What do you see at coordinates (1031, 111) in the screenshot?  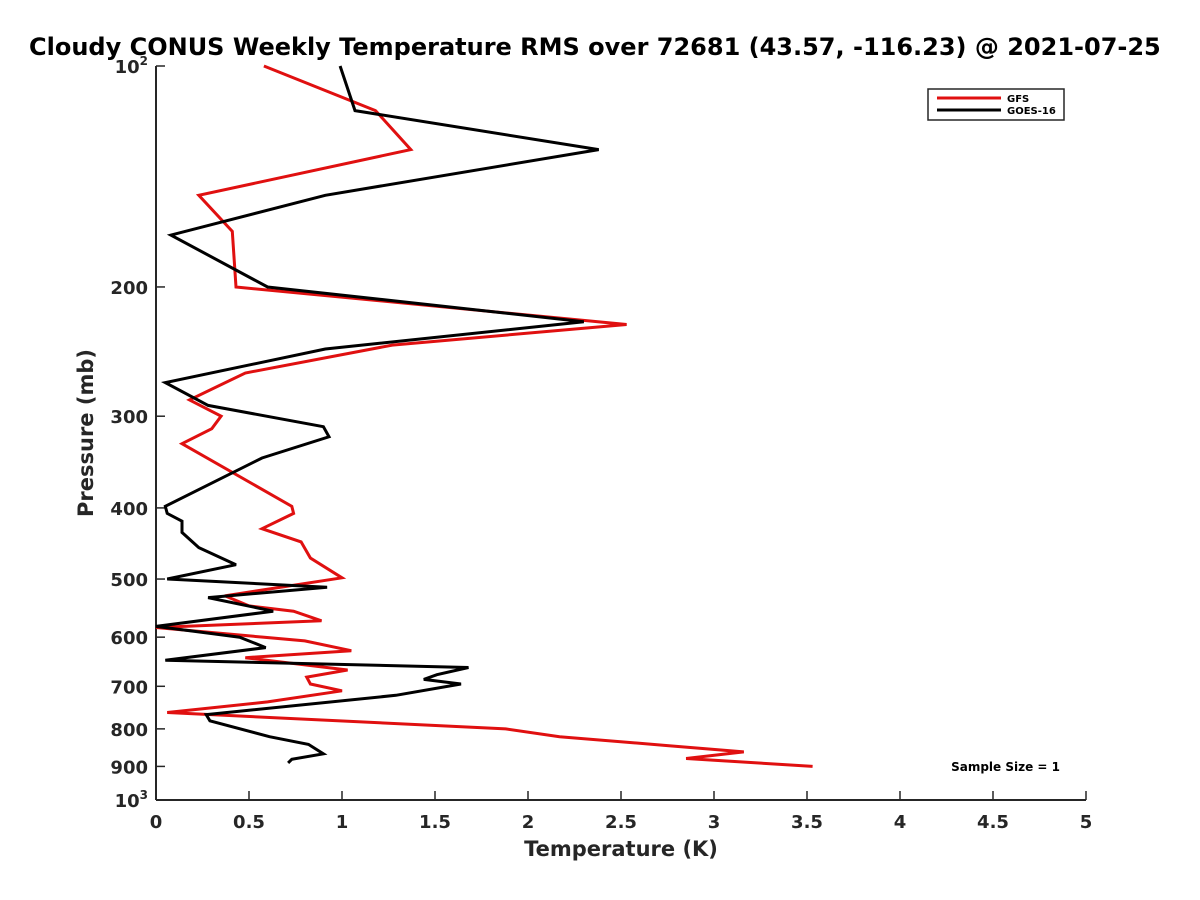 I see `legend-label: GOES-16` at bounding box center [1031, 111].